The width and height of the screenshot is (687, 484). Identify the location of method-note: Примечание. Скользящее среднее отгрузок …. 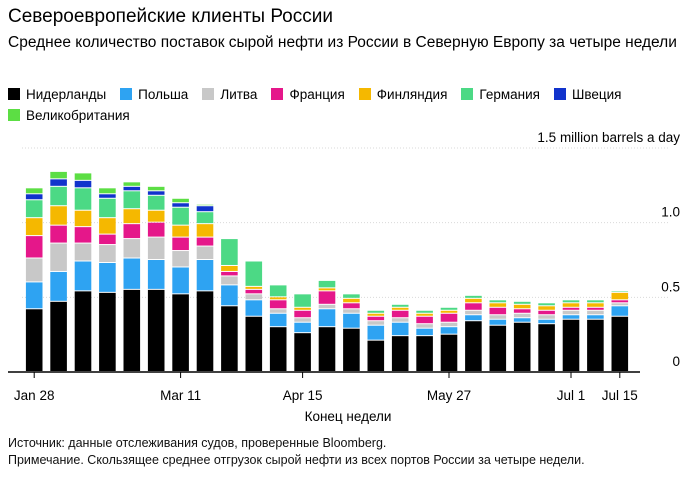
(296, 460).